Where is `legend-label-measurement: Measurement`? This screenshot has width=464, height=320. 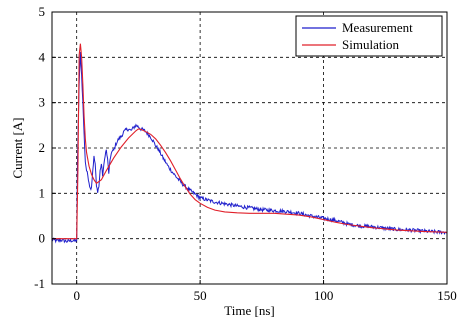 legend-label-measurement: Measurement is located at coordinates (377, 27).